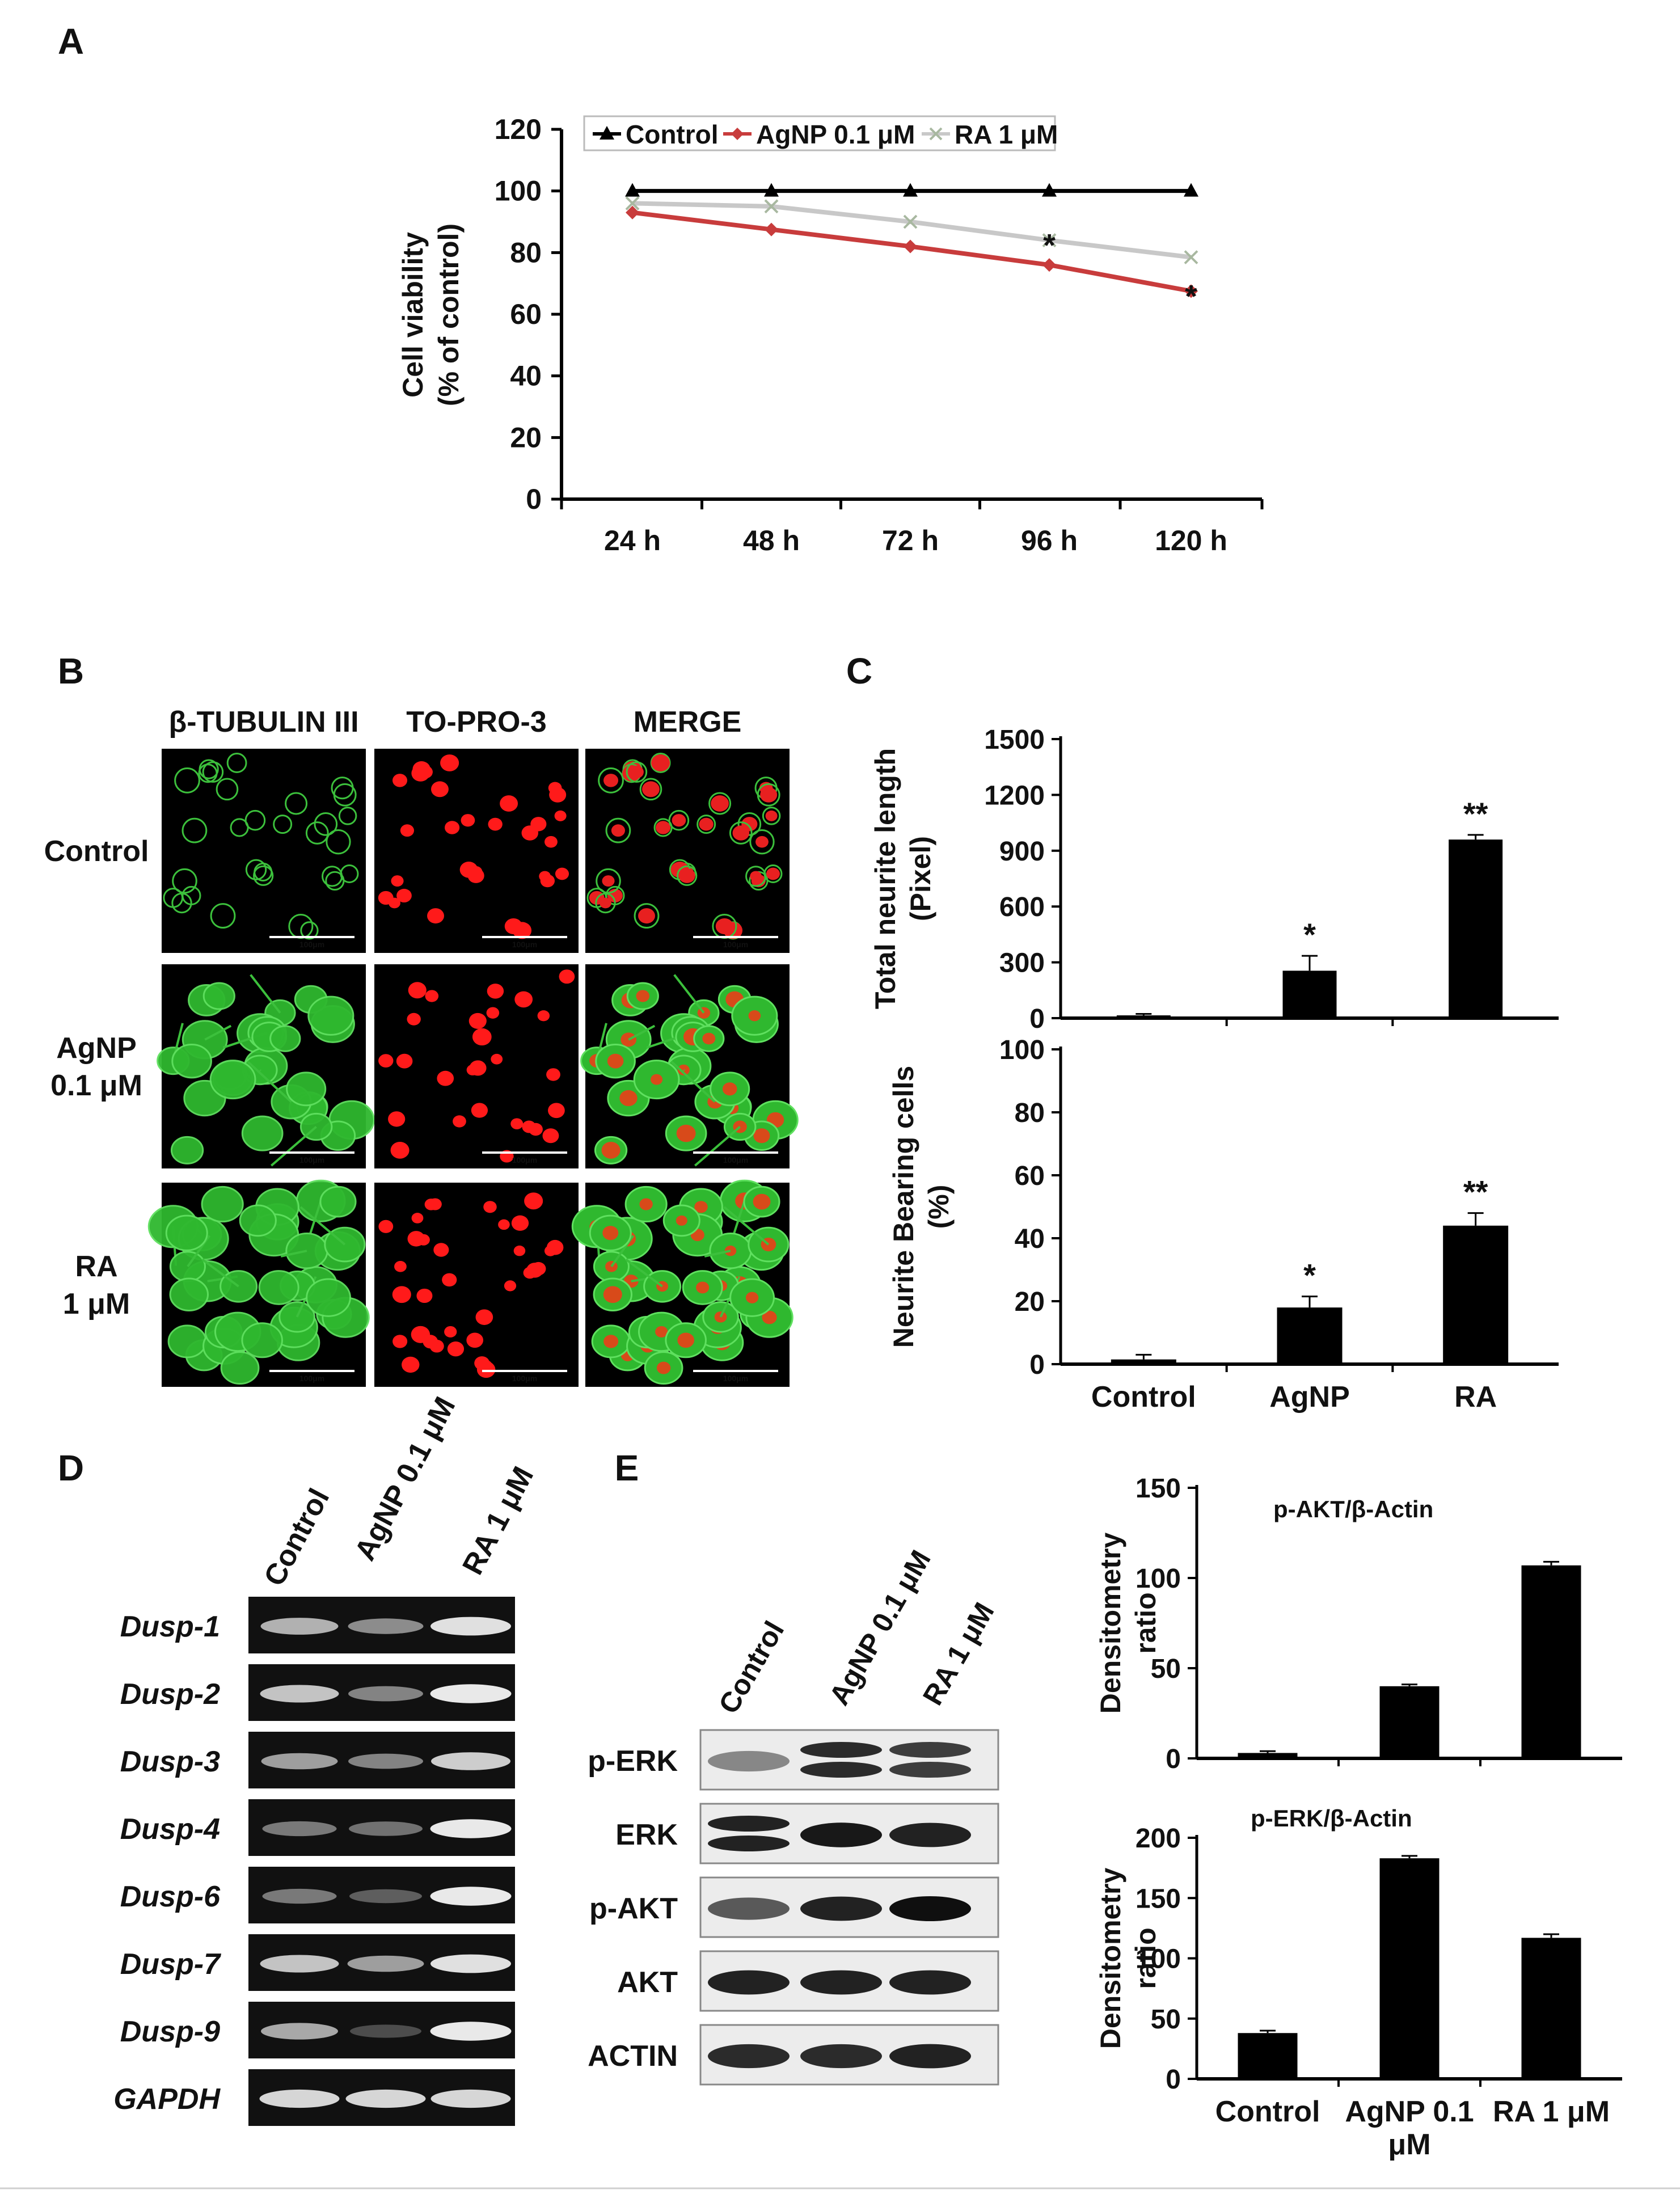 This screenshot has width=1680, height=2194. Describe the element at coordinates (170, 1626) in the screenshot. I see `gene-label: Dusp-1` at that location.